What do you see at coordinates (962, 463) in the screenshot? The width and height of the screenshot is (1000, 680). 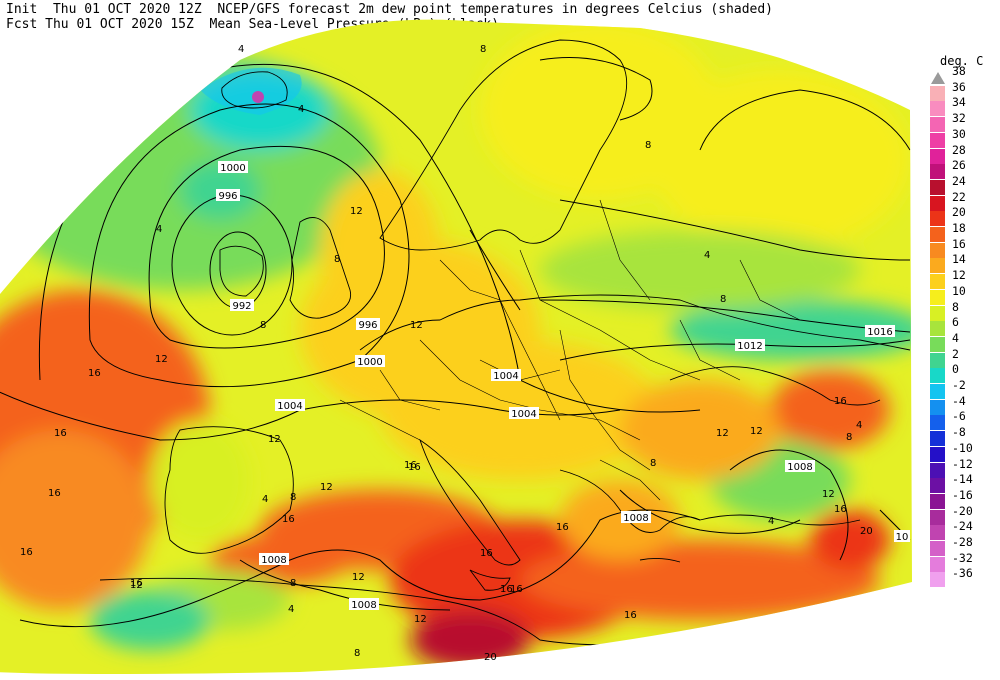 I see `legend-label: -12` at bounding box center [962, 463].